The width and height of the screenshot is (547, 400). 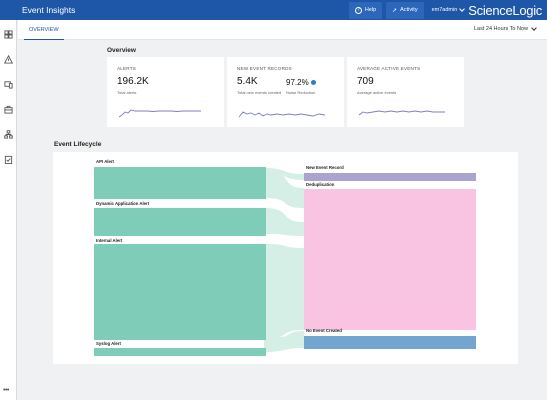 I want to click on lifecycle-title: Event Lifecycle, so click(x=78, y=144).